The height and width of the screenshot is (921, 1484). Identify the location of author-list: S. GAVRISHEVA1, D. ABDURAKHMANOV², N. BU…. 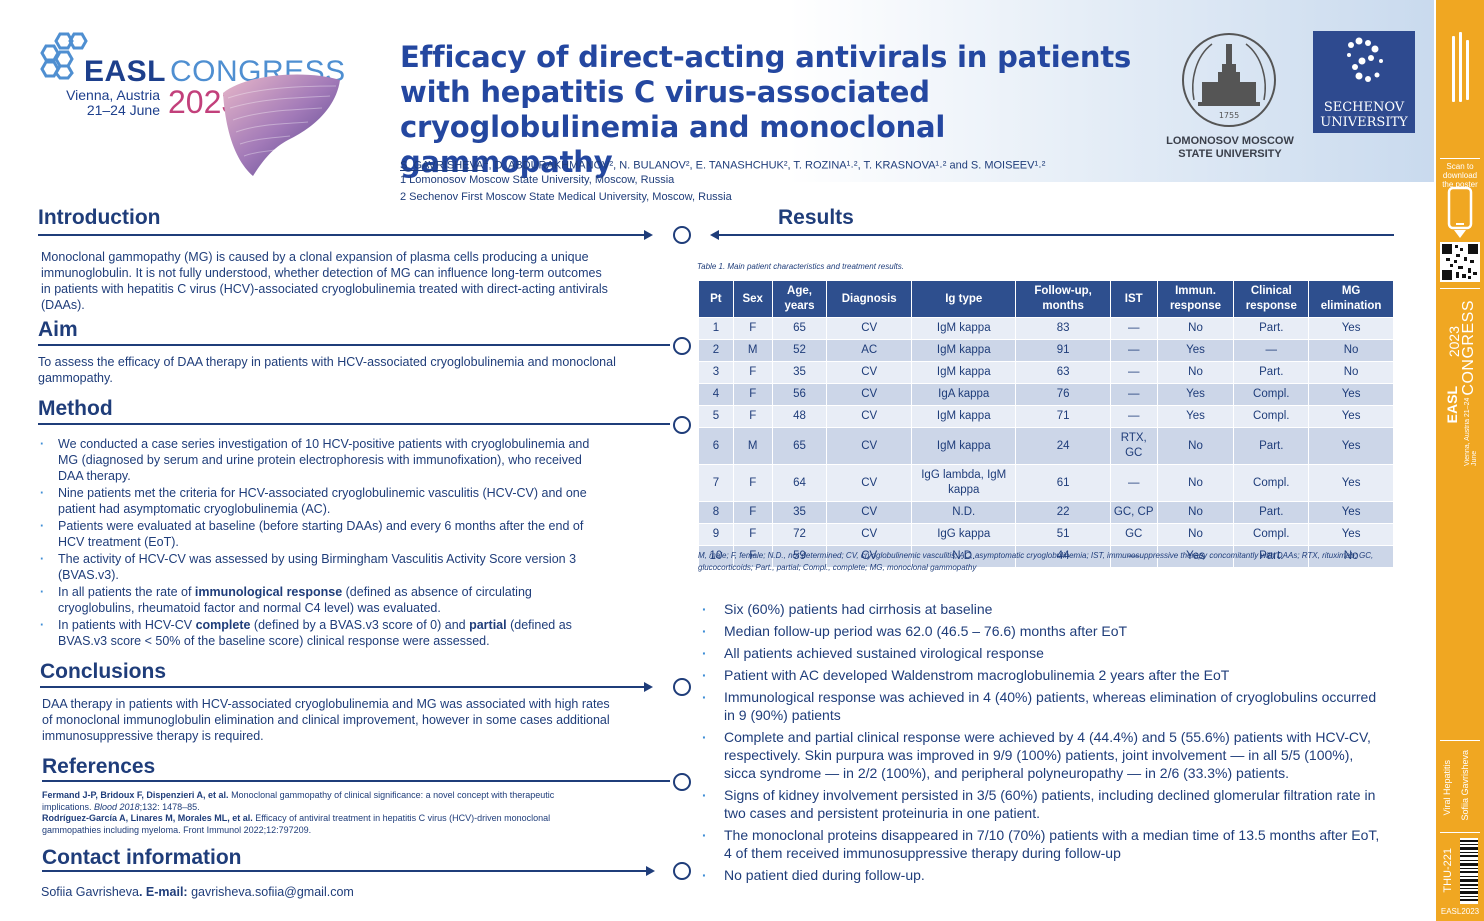
(722, 164).